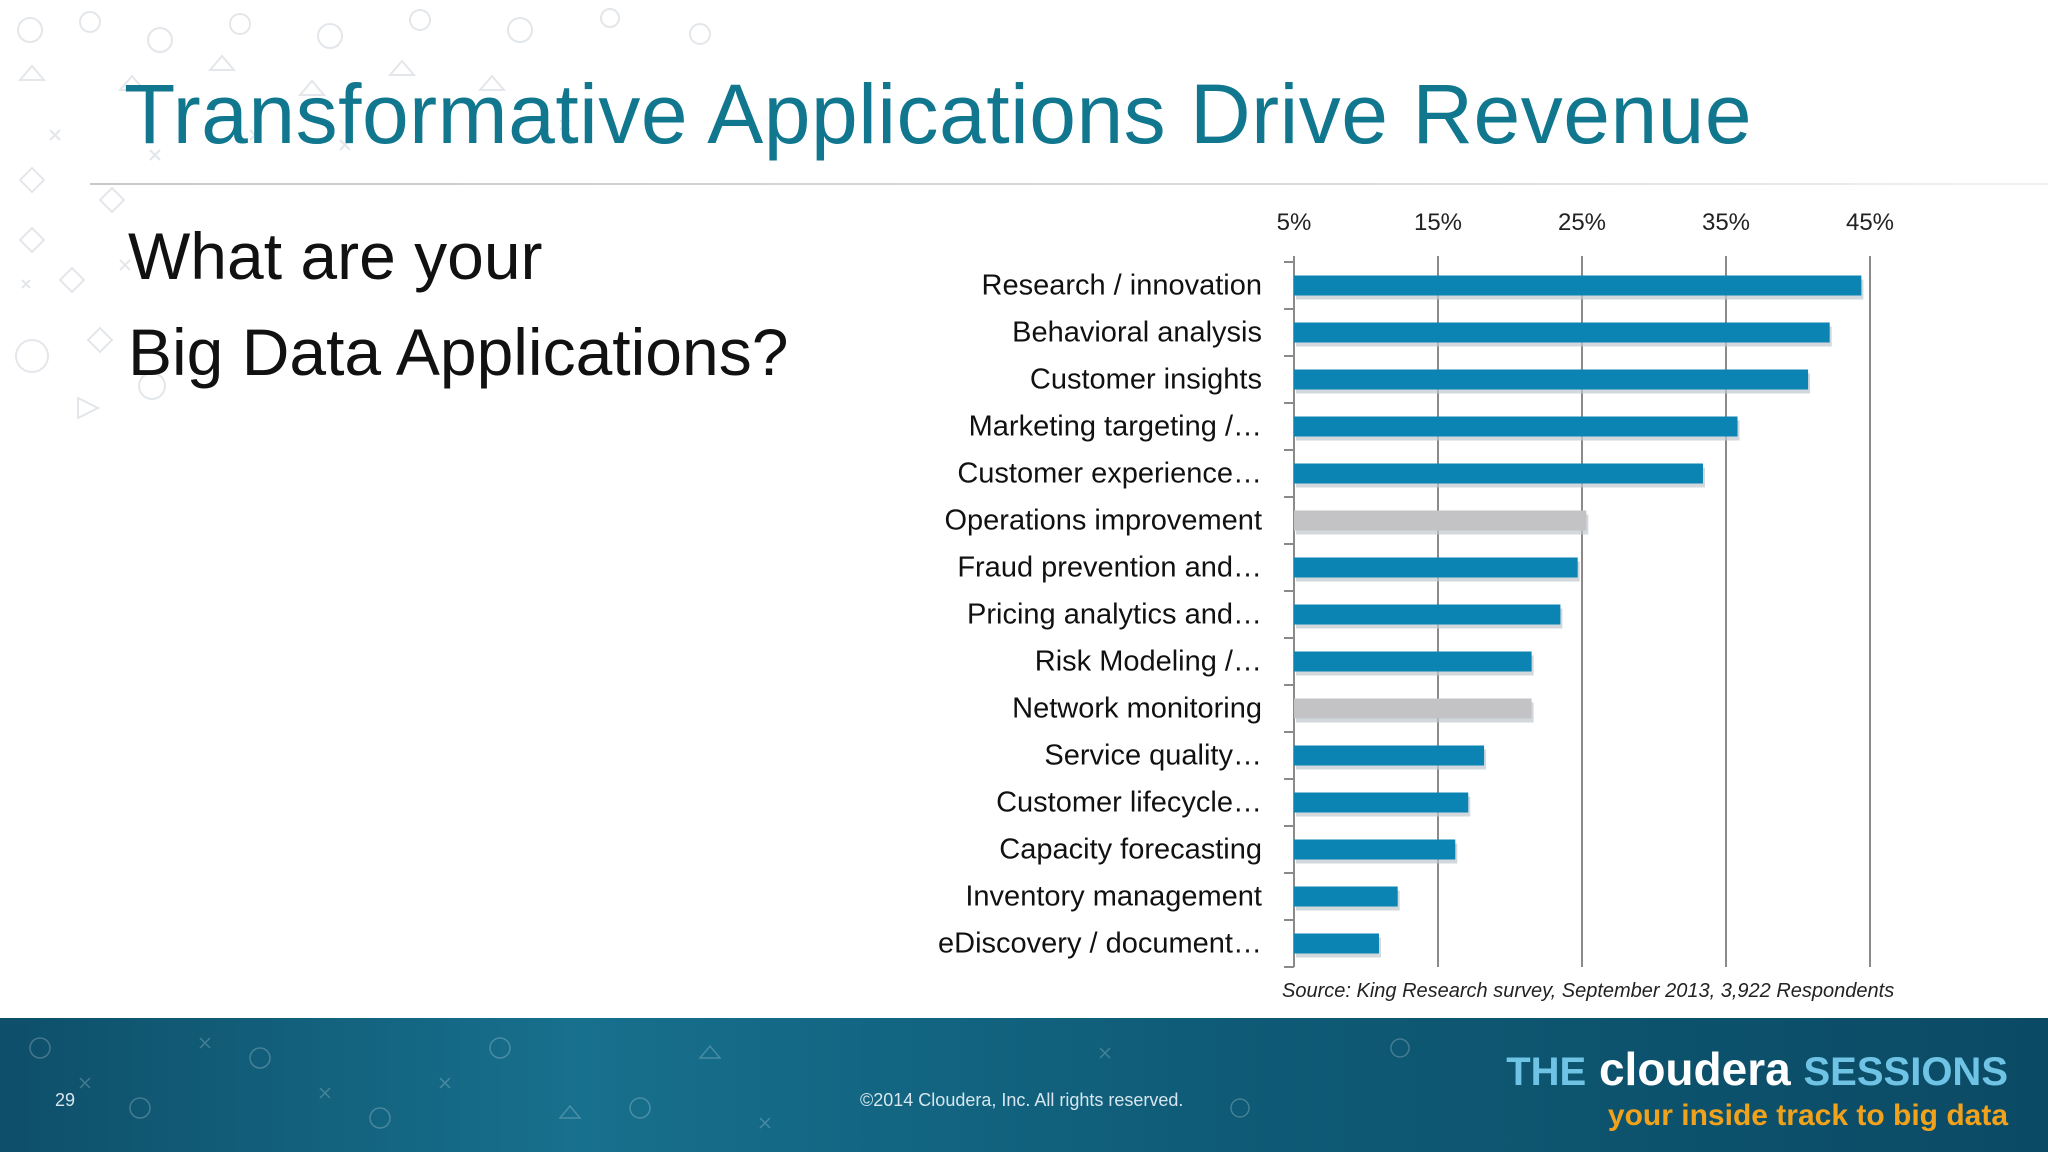 This screenshot has width=2048, height=1152. I want to click on brand-the: THE, so click(1546, 1072).